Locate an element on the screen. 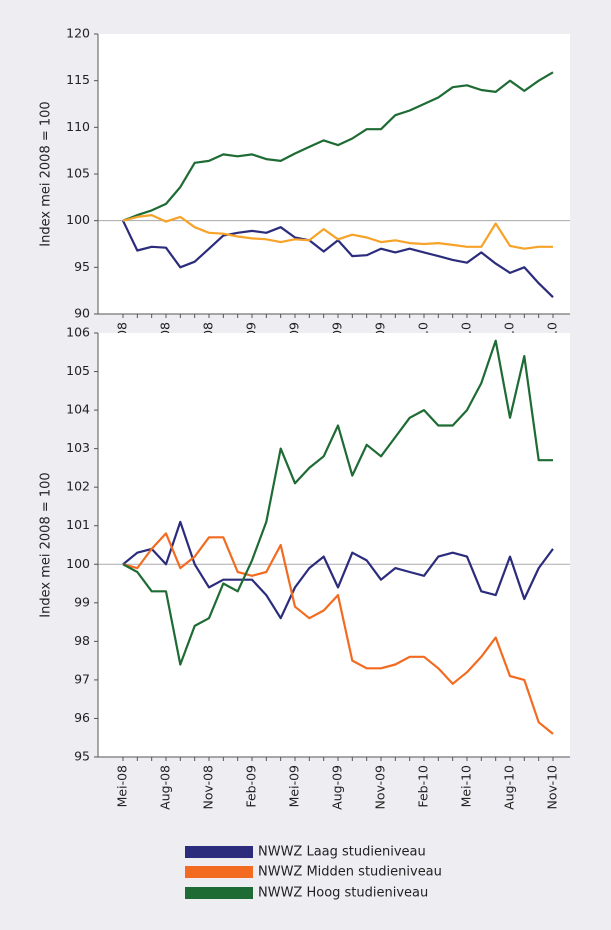 This screenshot has width=611, height=930. y-tick-label: 96 is located at coordinates (82, 717).